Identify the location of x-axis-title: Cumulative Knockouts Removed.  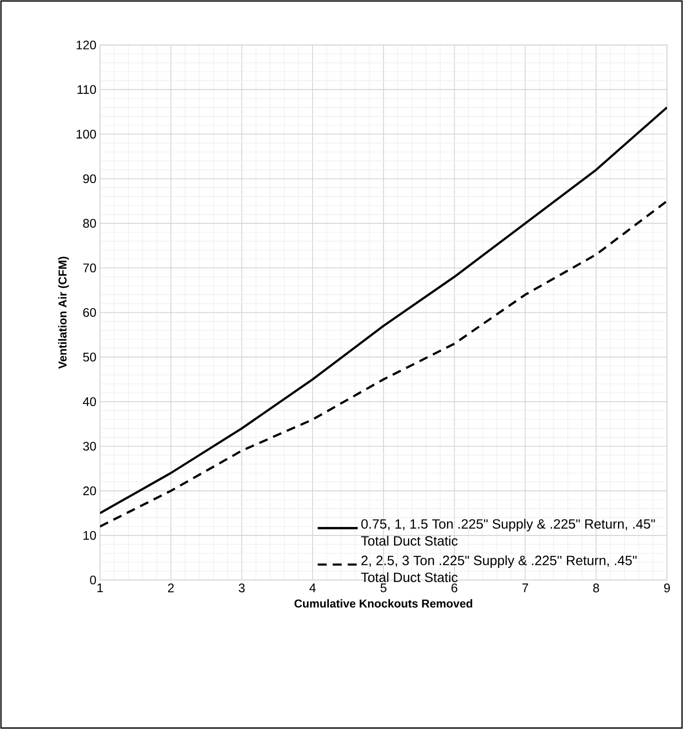
(383, 603).